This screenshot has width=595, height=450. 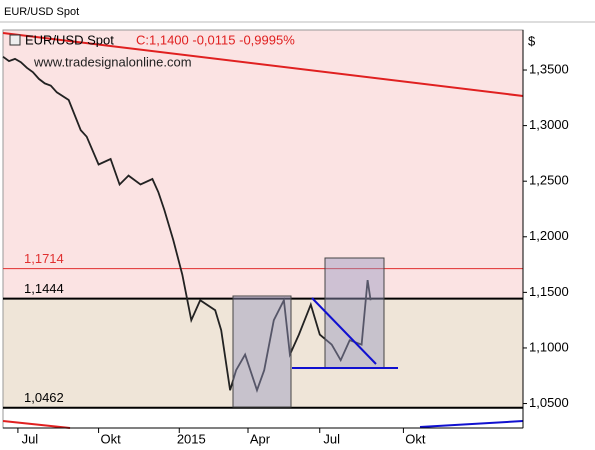 I want to click on y-tick-label: 1,1000, so click(x=549, y=346).